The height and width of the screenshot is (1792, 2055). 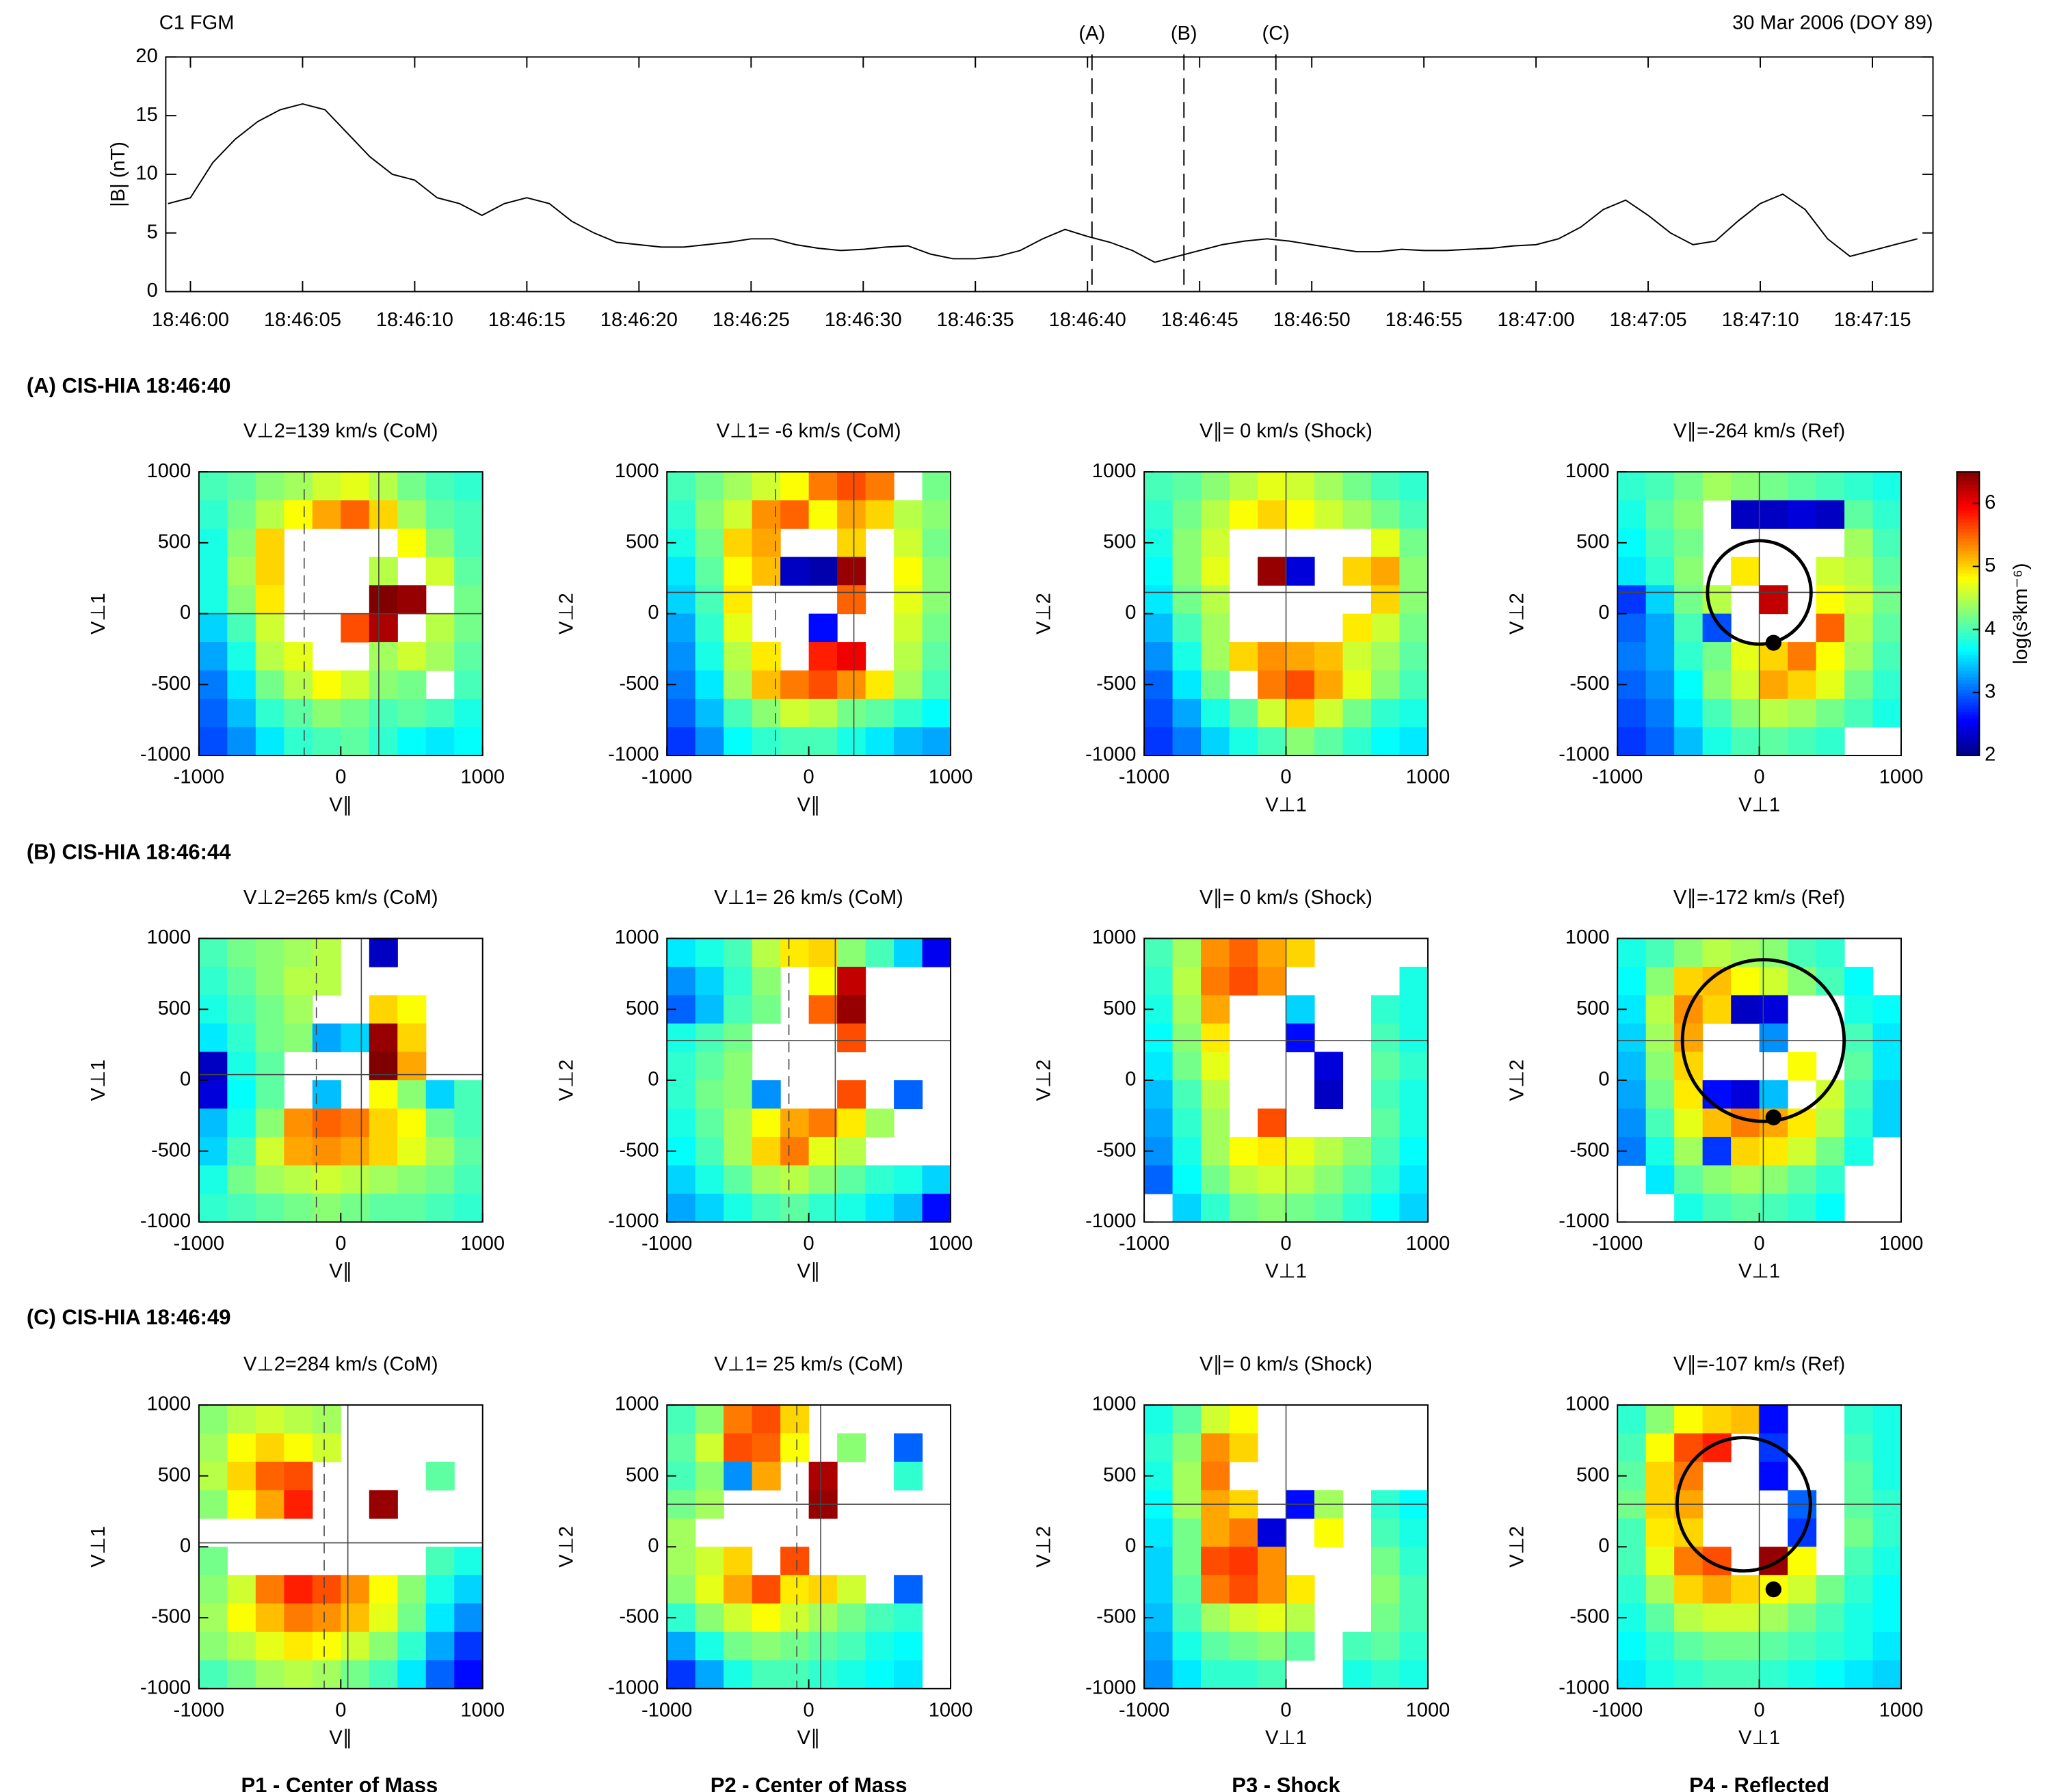 What do you see at coordinates (1091, 33) in the screenshot?
I see `event-label: (A)` at bounding box center [1091, 33].